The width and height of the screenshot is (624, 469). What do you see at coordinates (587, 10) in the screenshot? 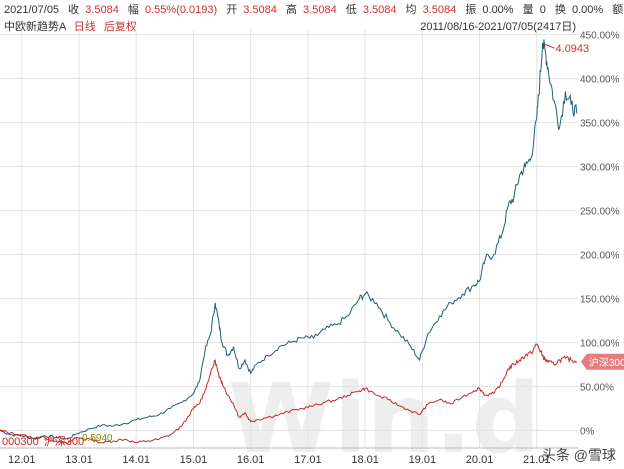
I see `turnover-value: 0.00%` at bounding box center [587, 10].